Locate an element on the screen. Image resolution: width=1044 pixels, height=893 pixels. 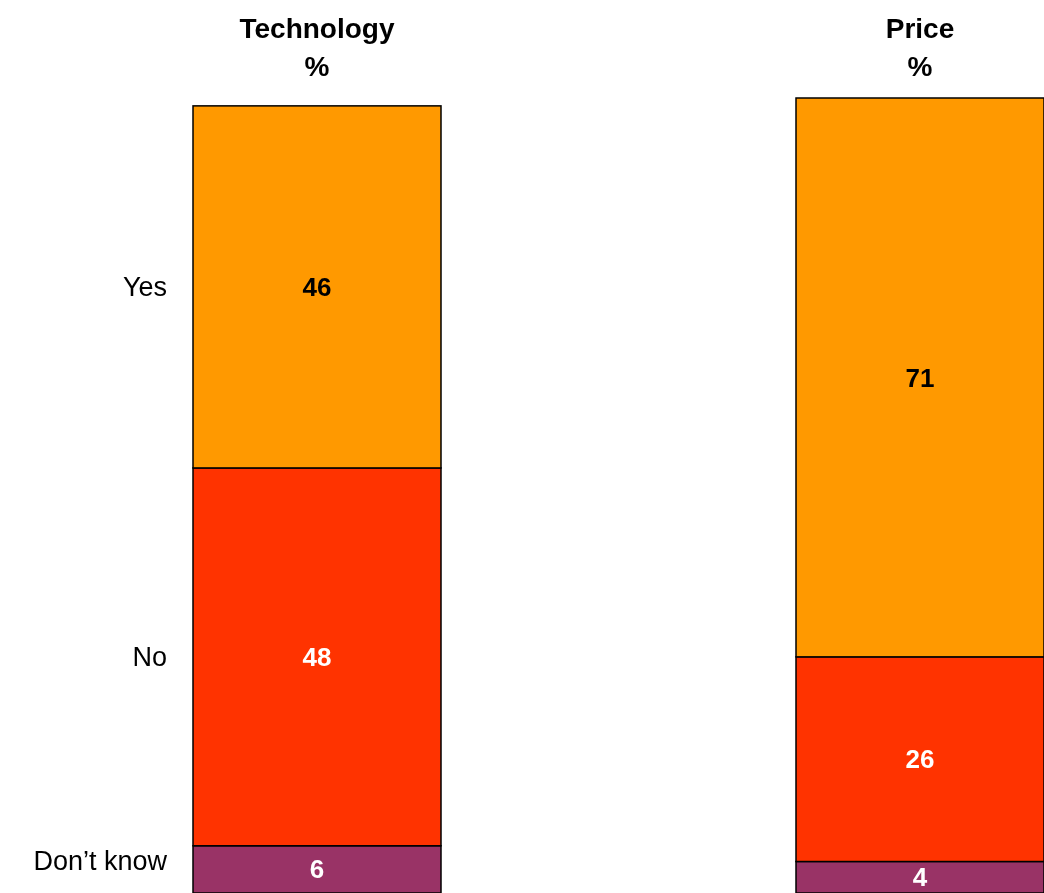
data-label: 4 is located at coordinates (920, 877).